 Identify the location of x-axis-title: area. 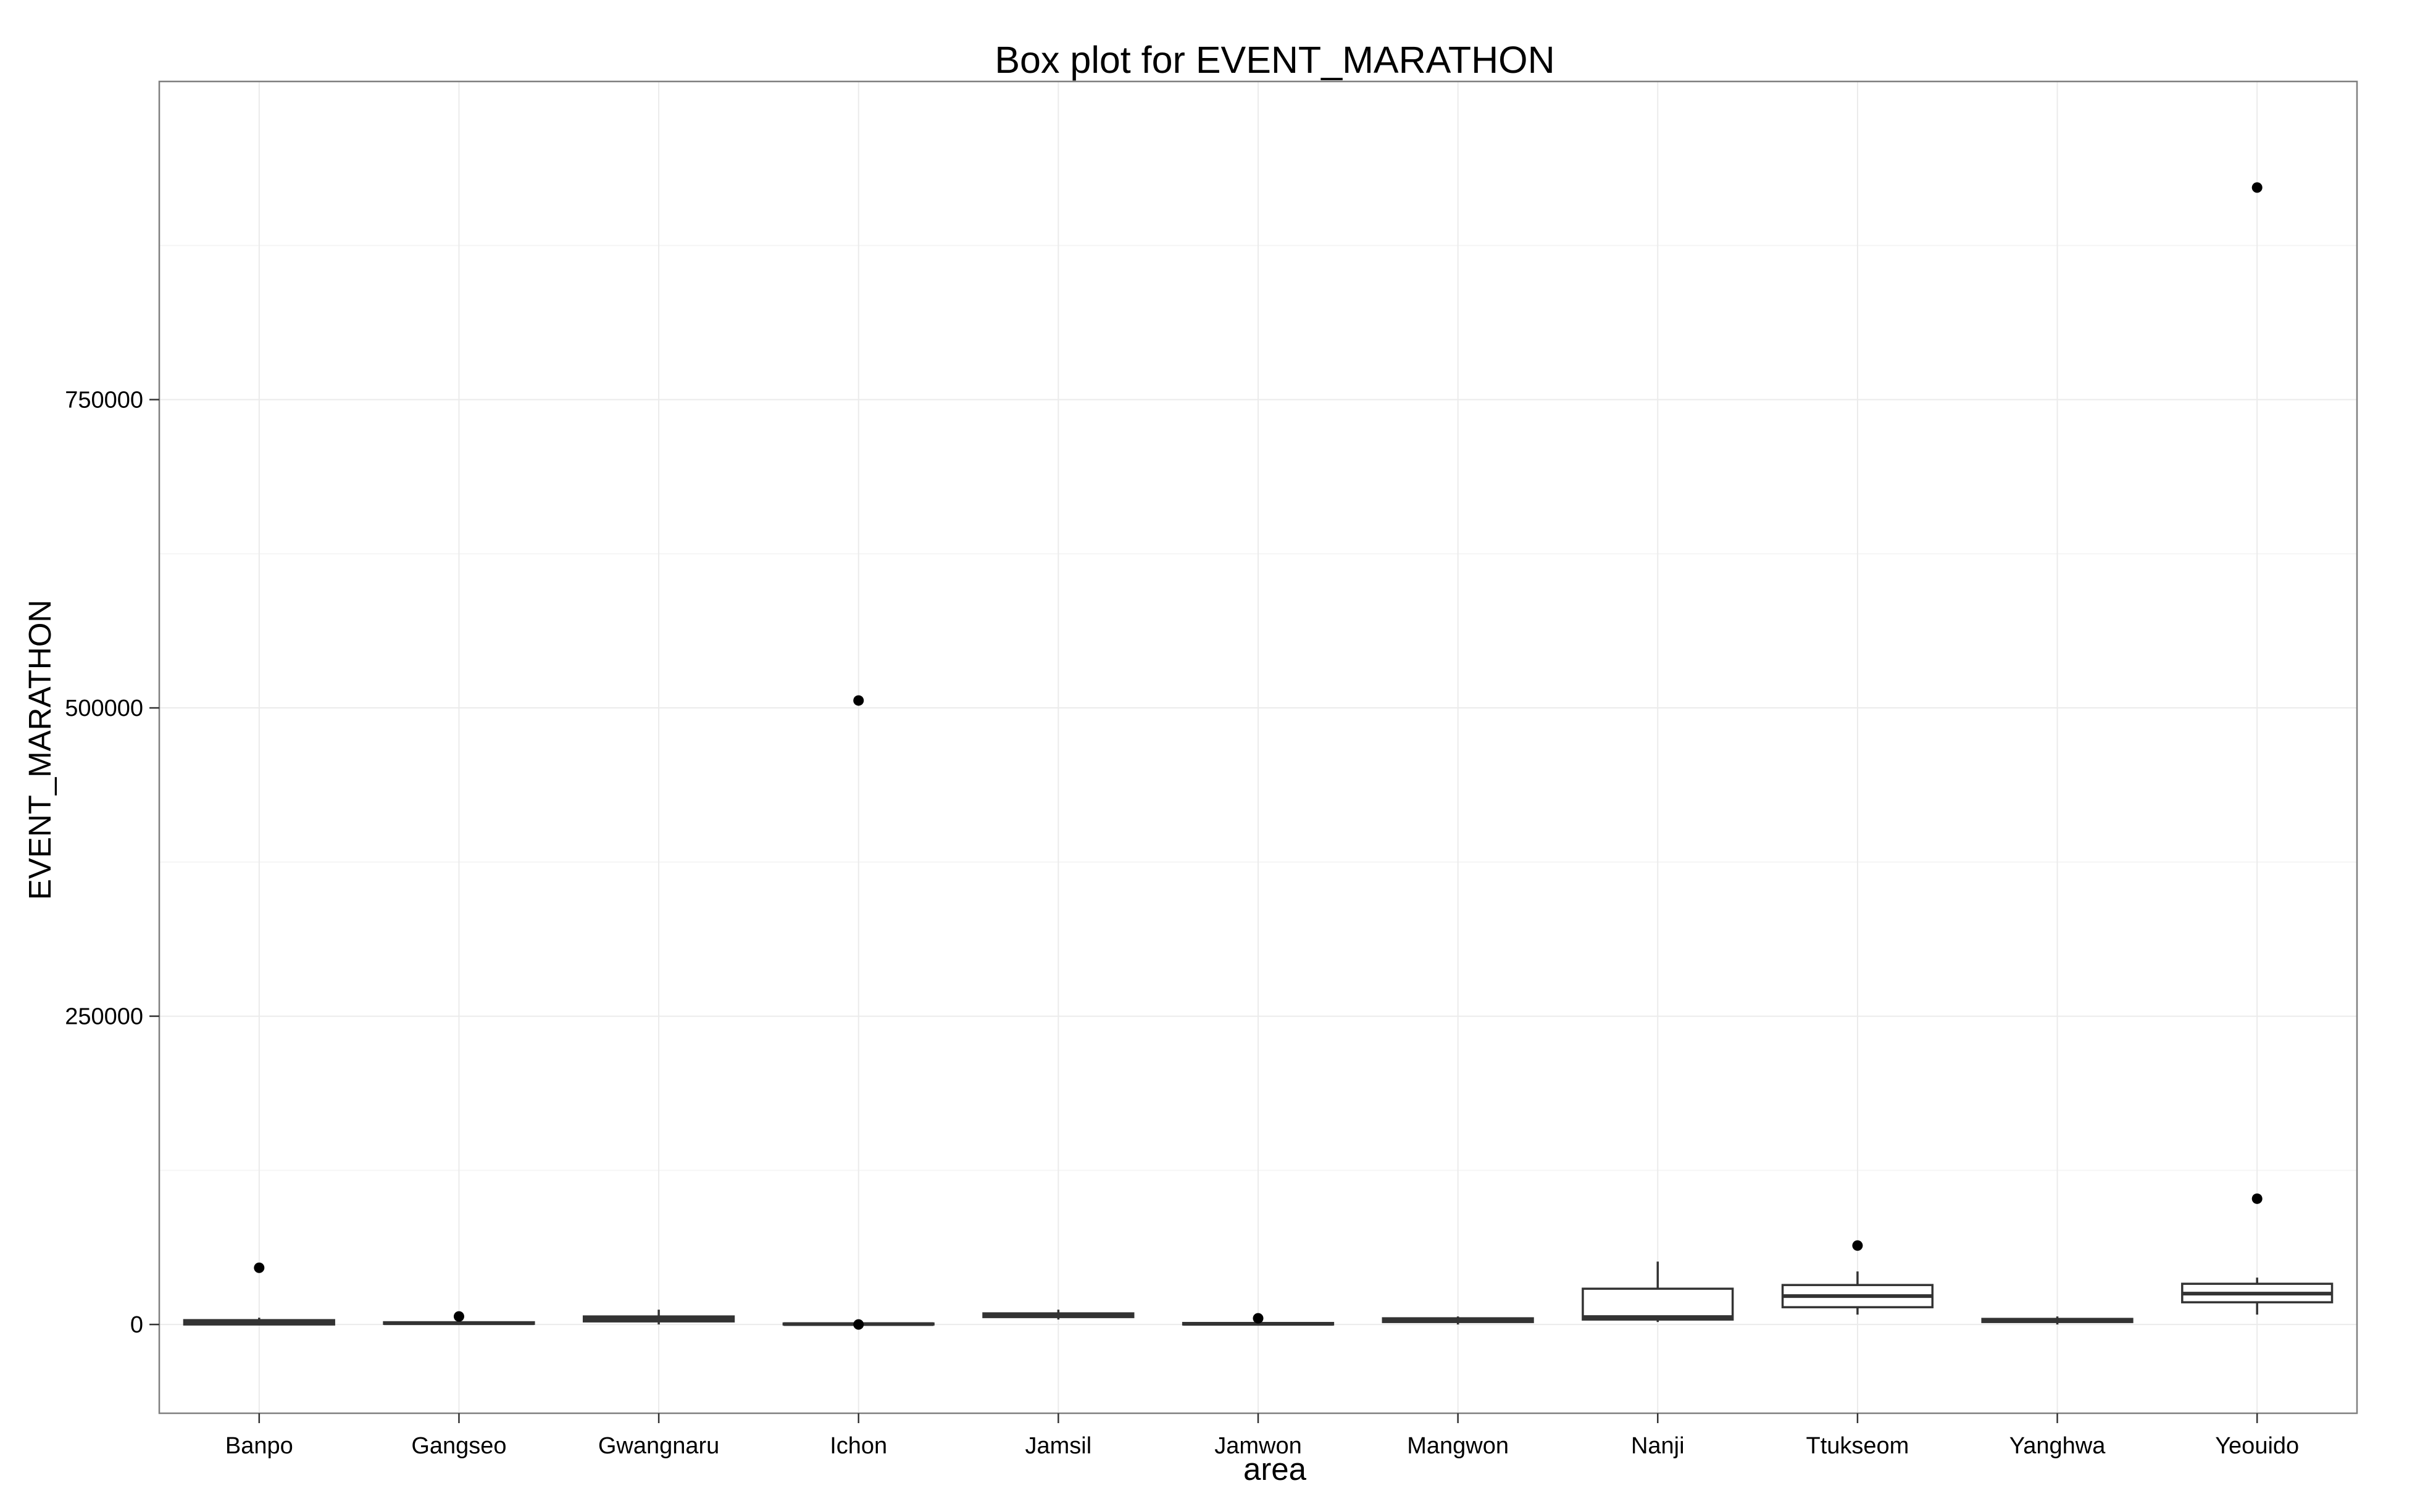
(1275, 1469).